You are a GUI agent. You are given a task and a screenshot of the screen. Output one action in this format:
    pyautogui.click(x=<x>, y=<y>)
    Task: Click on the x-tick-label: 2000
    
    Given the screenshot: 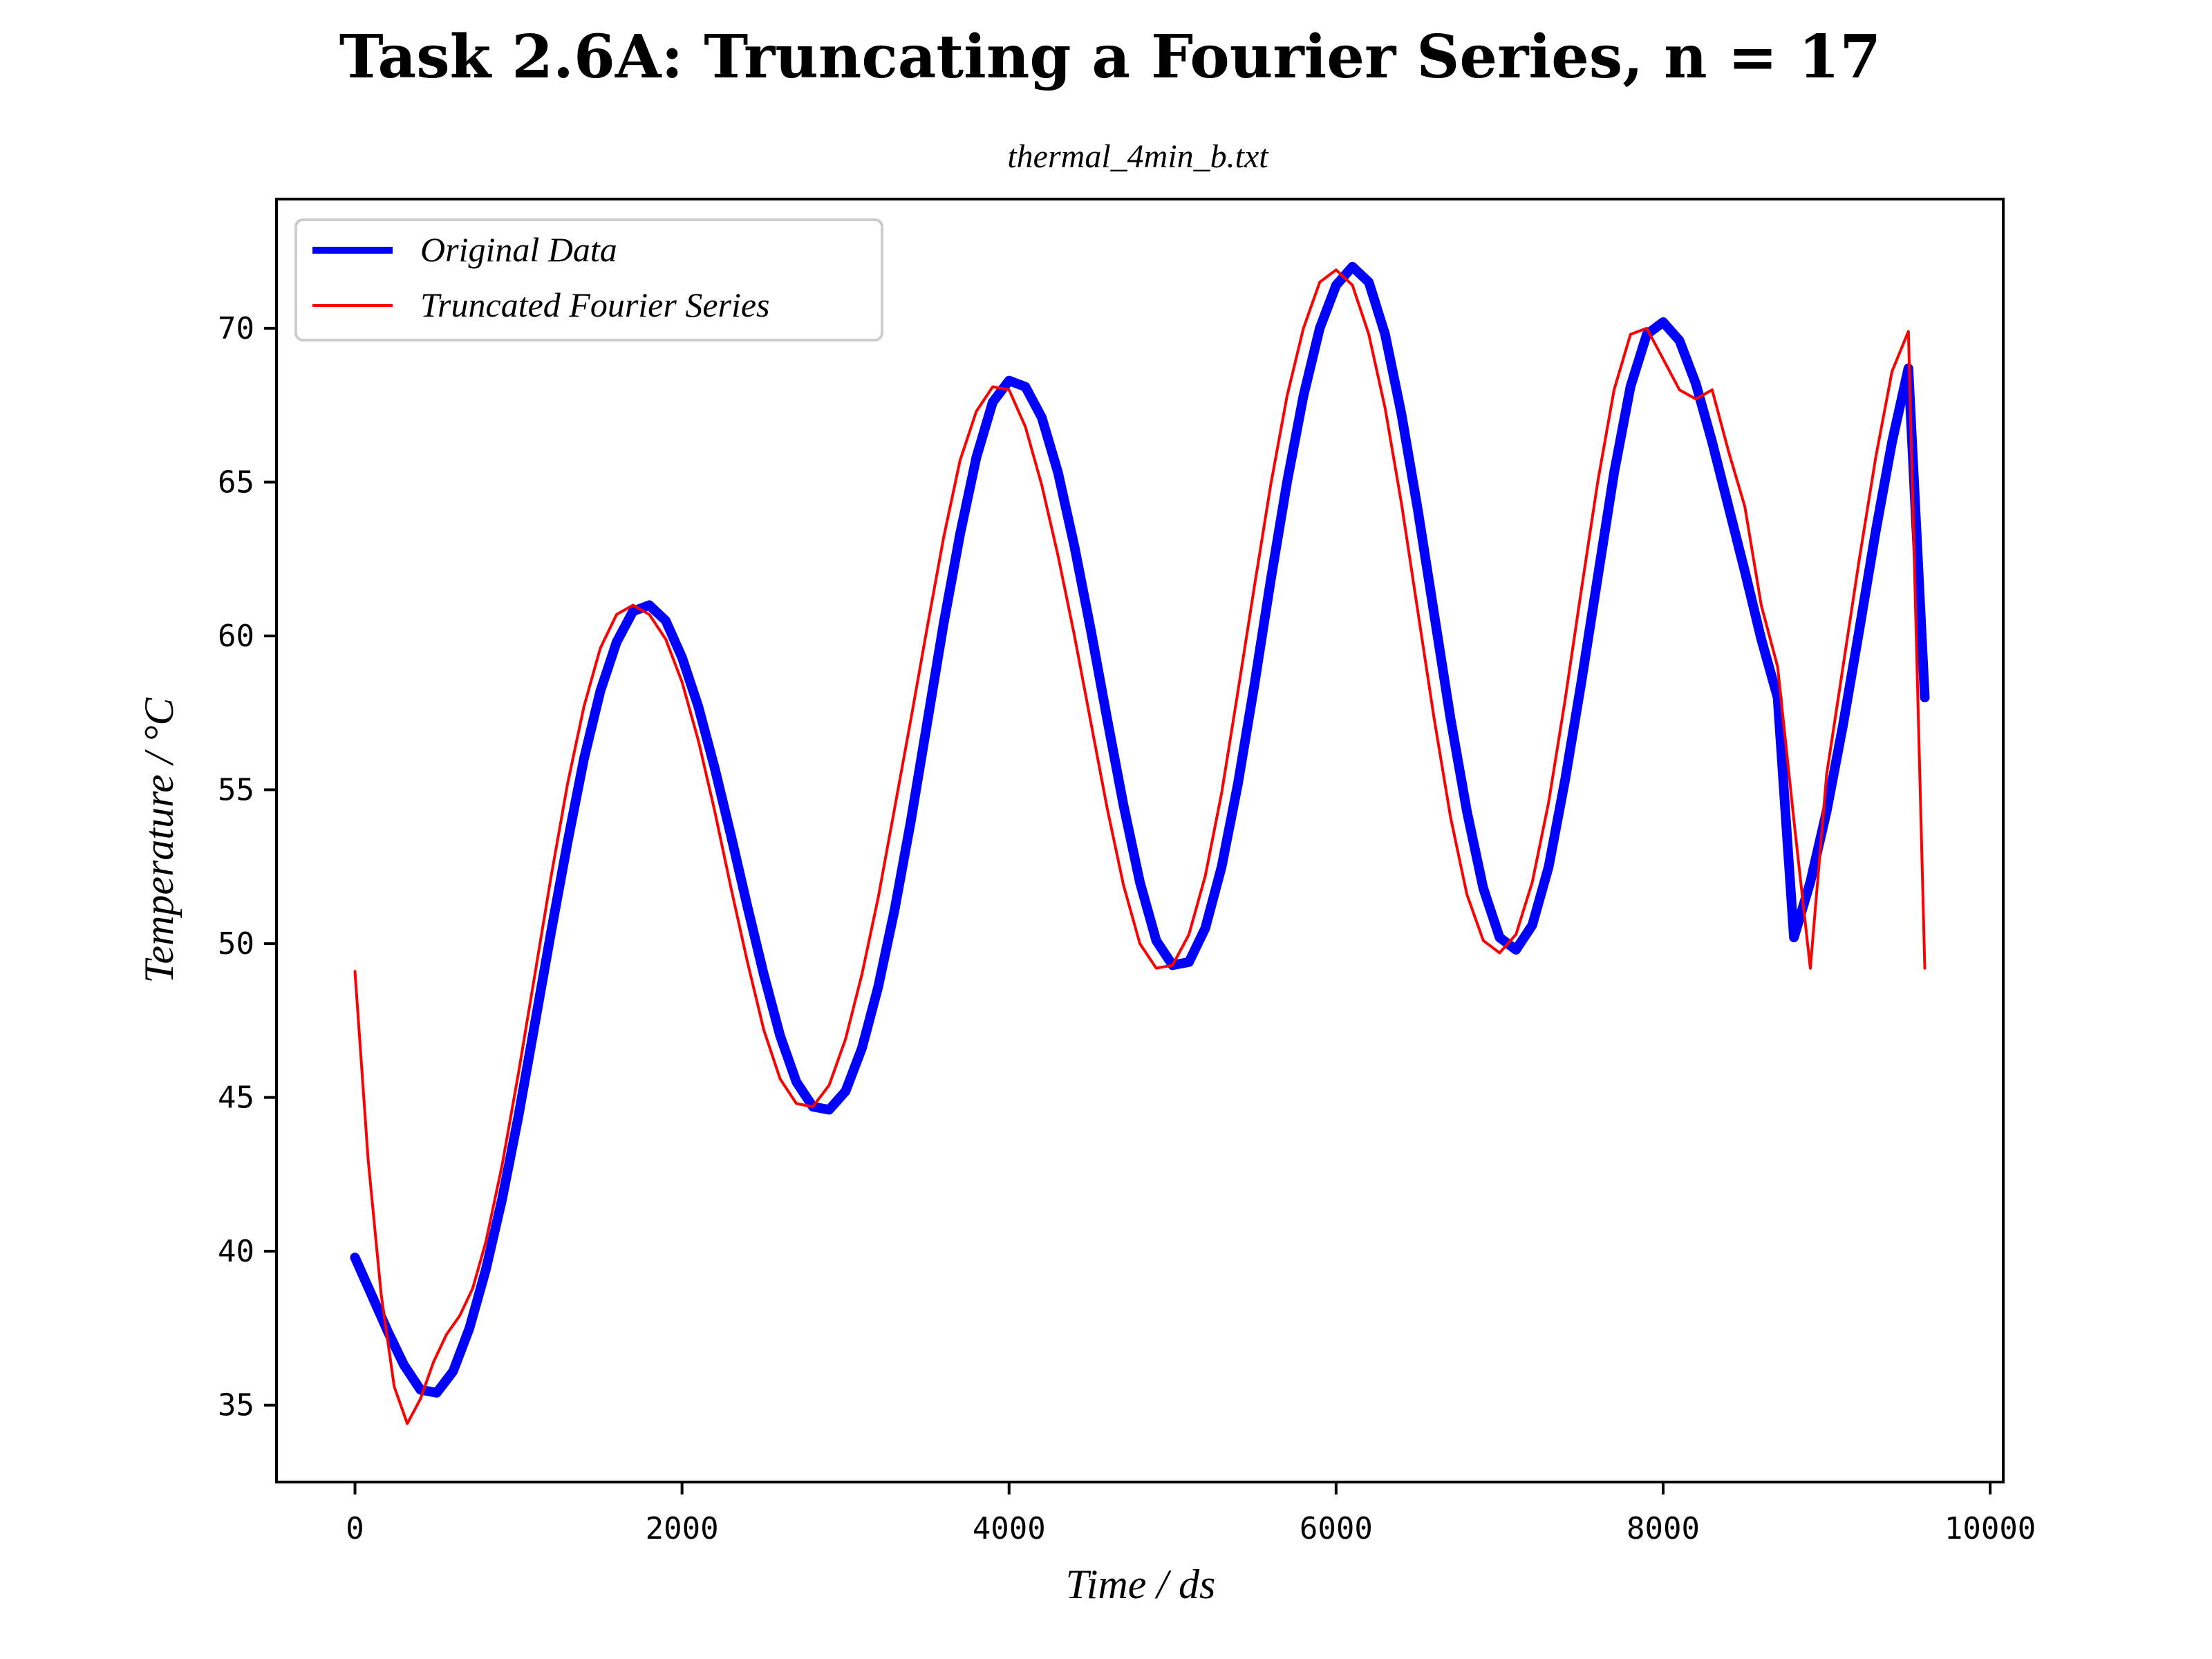 What is the action you would take?
    pyautogui.click(x=682, y=1529)
    